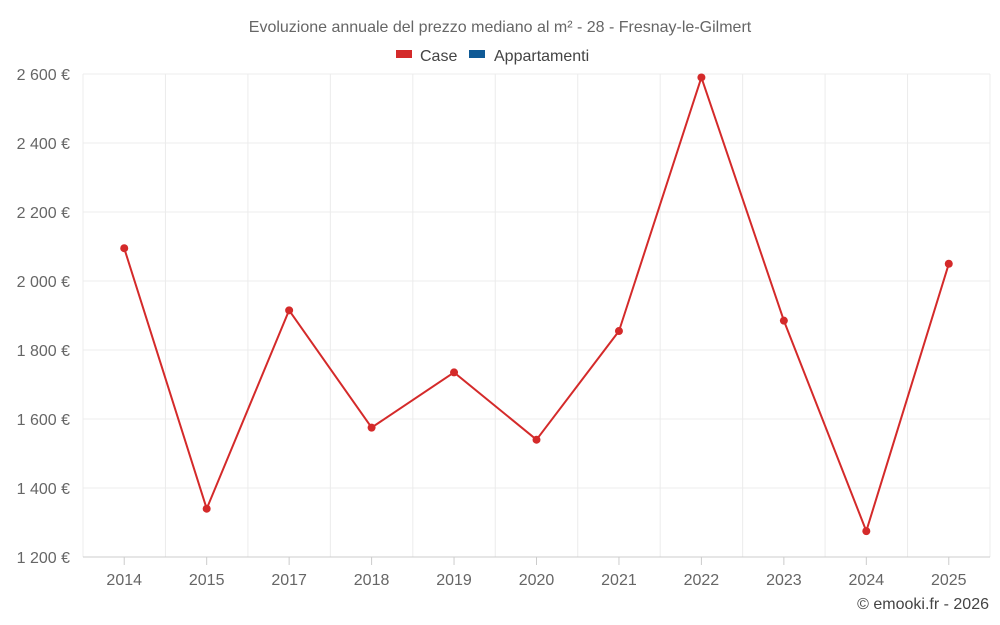 The width and height of the screenshot is (1000, 625). What do you see at coordinates (438, 56) in the screenshot?
I see `legend-label-case: Case` at bounding box center [438, 56].